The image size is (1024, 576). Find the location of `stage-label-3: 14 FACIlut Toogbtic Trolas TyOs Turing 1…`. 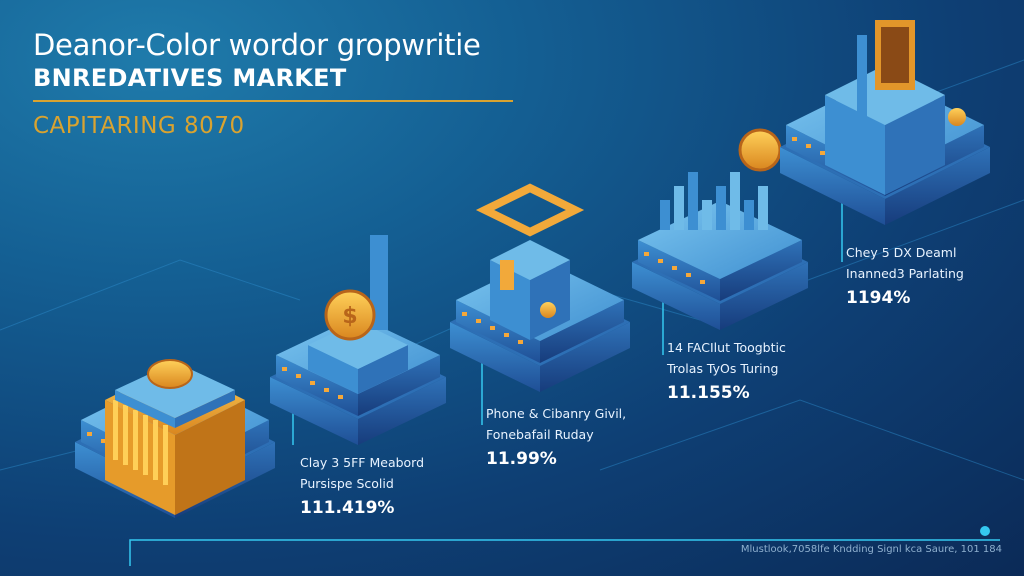

stage-label-3: 14 FACIlut Toogbtic Trolas TyOs Turing 1… is located at coordinates (726, 370).